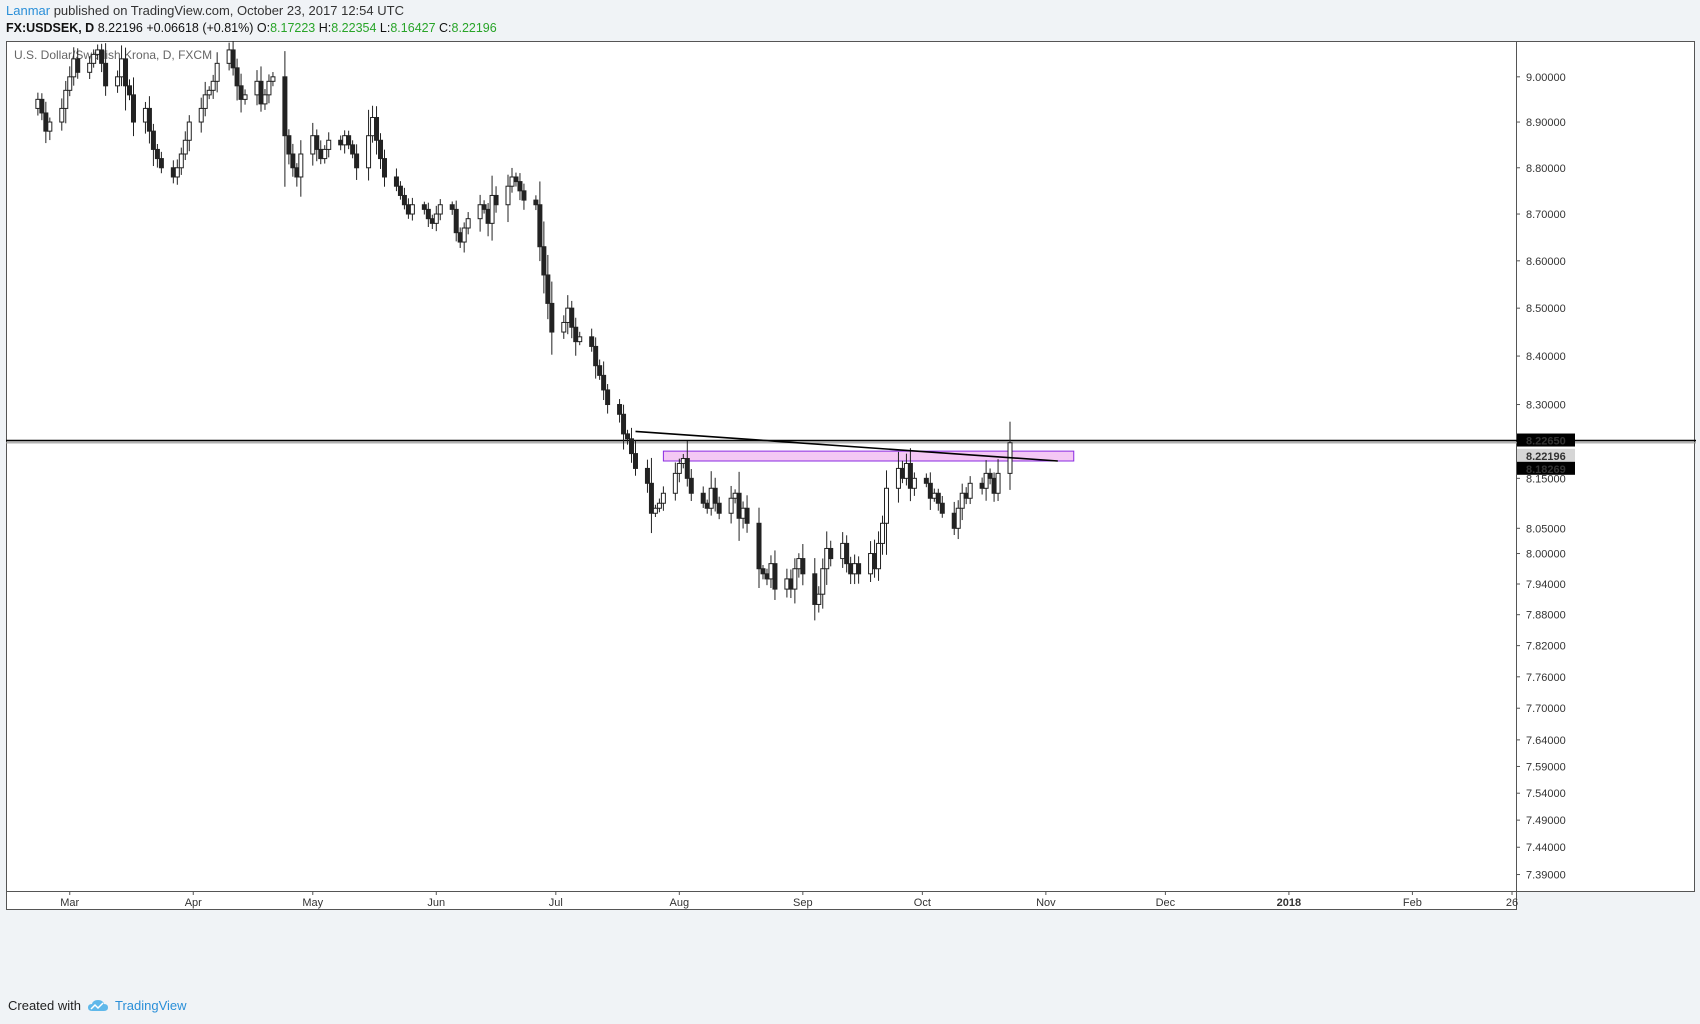 This screenshot has height=1024, width=1700. What do you see at coordinates (1046, 903) in the screenshot?
I see `x-tick-label-8: Nov` at bounding box center [1046, 903].